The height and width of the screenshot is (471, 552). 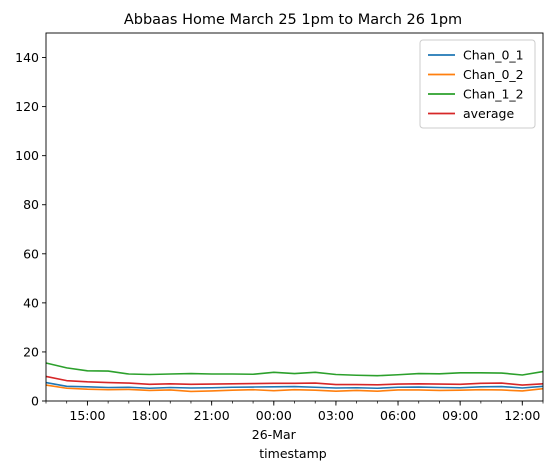 What do you see at coordinates (31, 253) in the screenshot?
I see `y-tick-label: 60` at bounding box center [31, 253].